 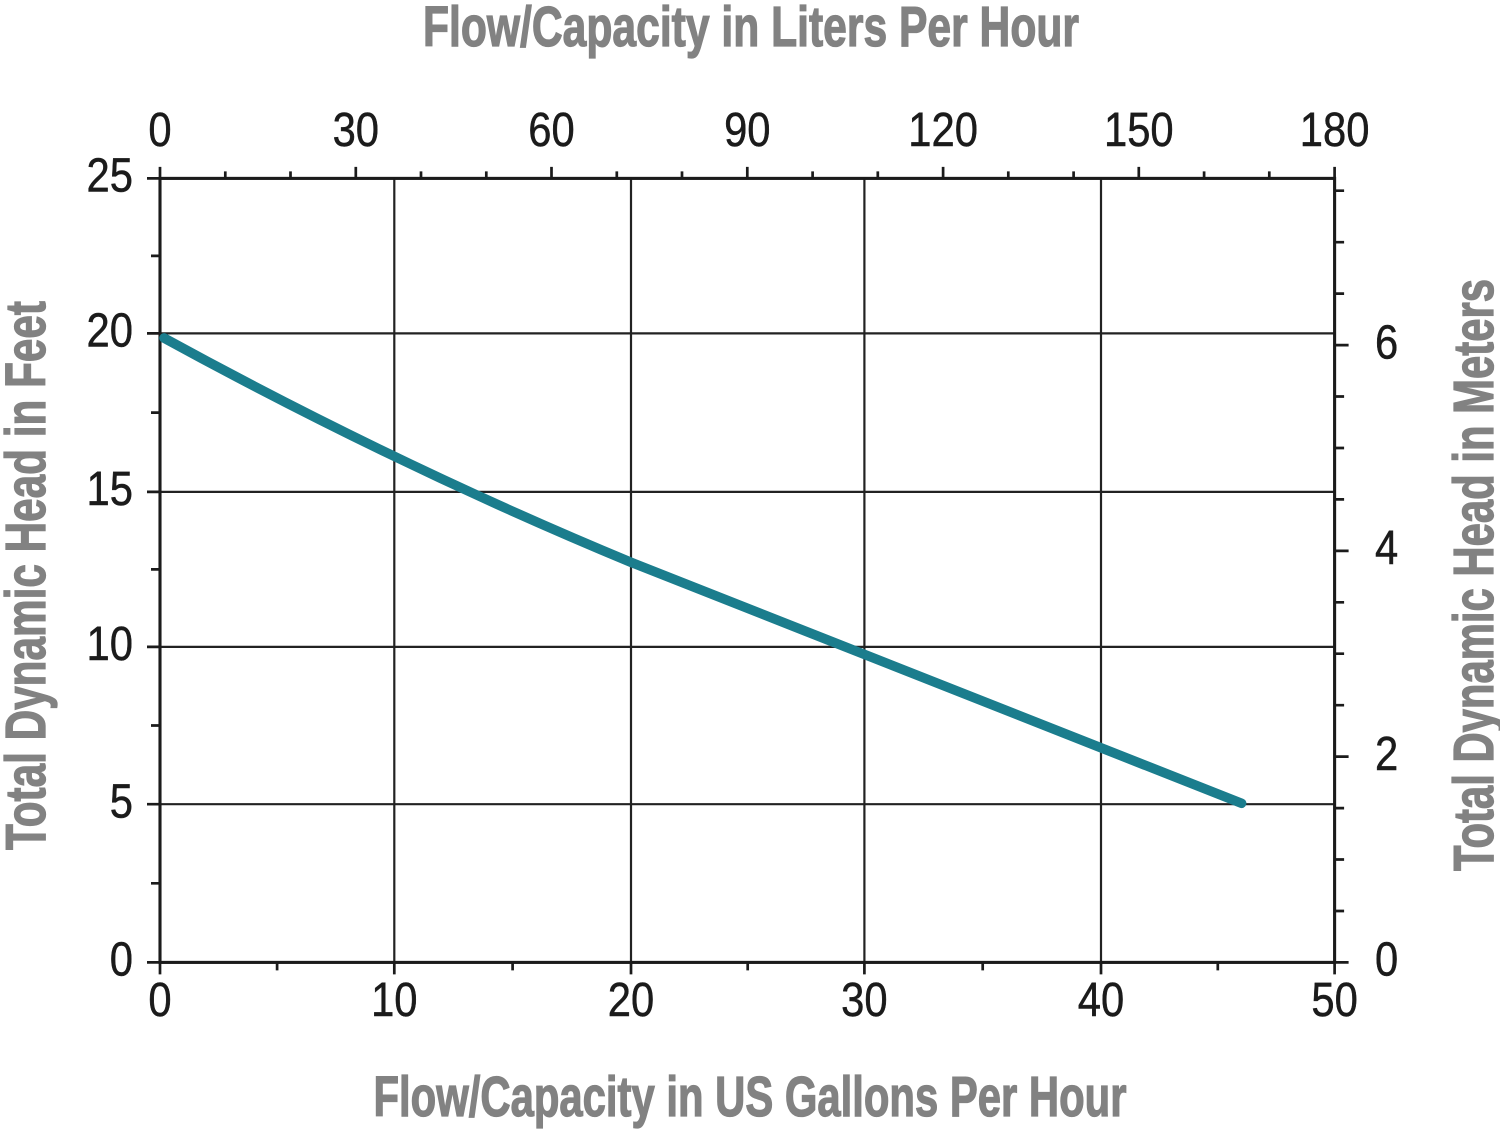 I want to click on svg-text: 50, so click(x=1334, y=999).